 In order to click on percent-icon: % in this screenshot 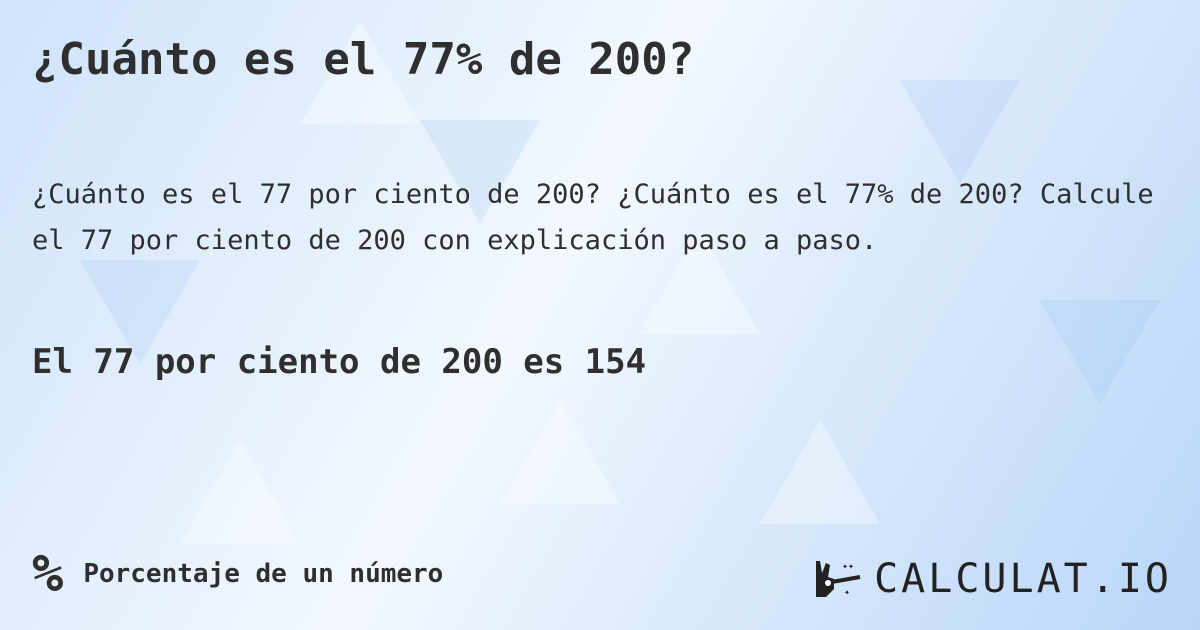, I will do `click(48, 574)`.